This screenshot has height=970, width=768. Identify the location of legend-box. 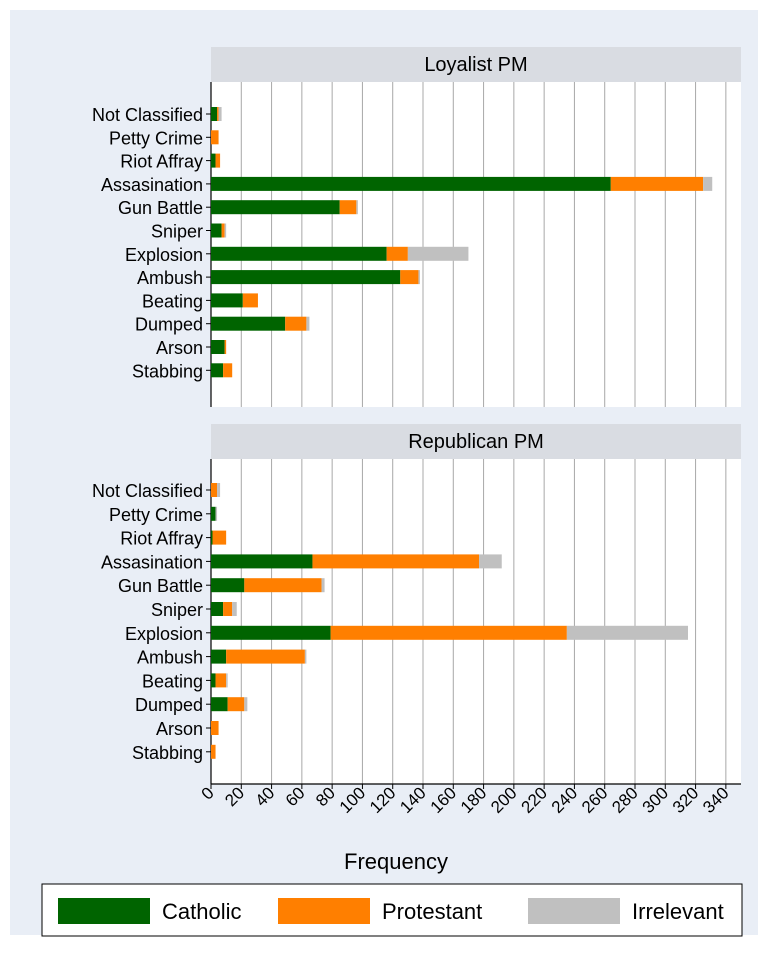
(392, 910).